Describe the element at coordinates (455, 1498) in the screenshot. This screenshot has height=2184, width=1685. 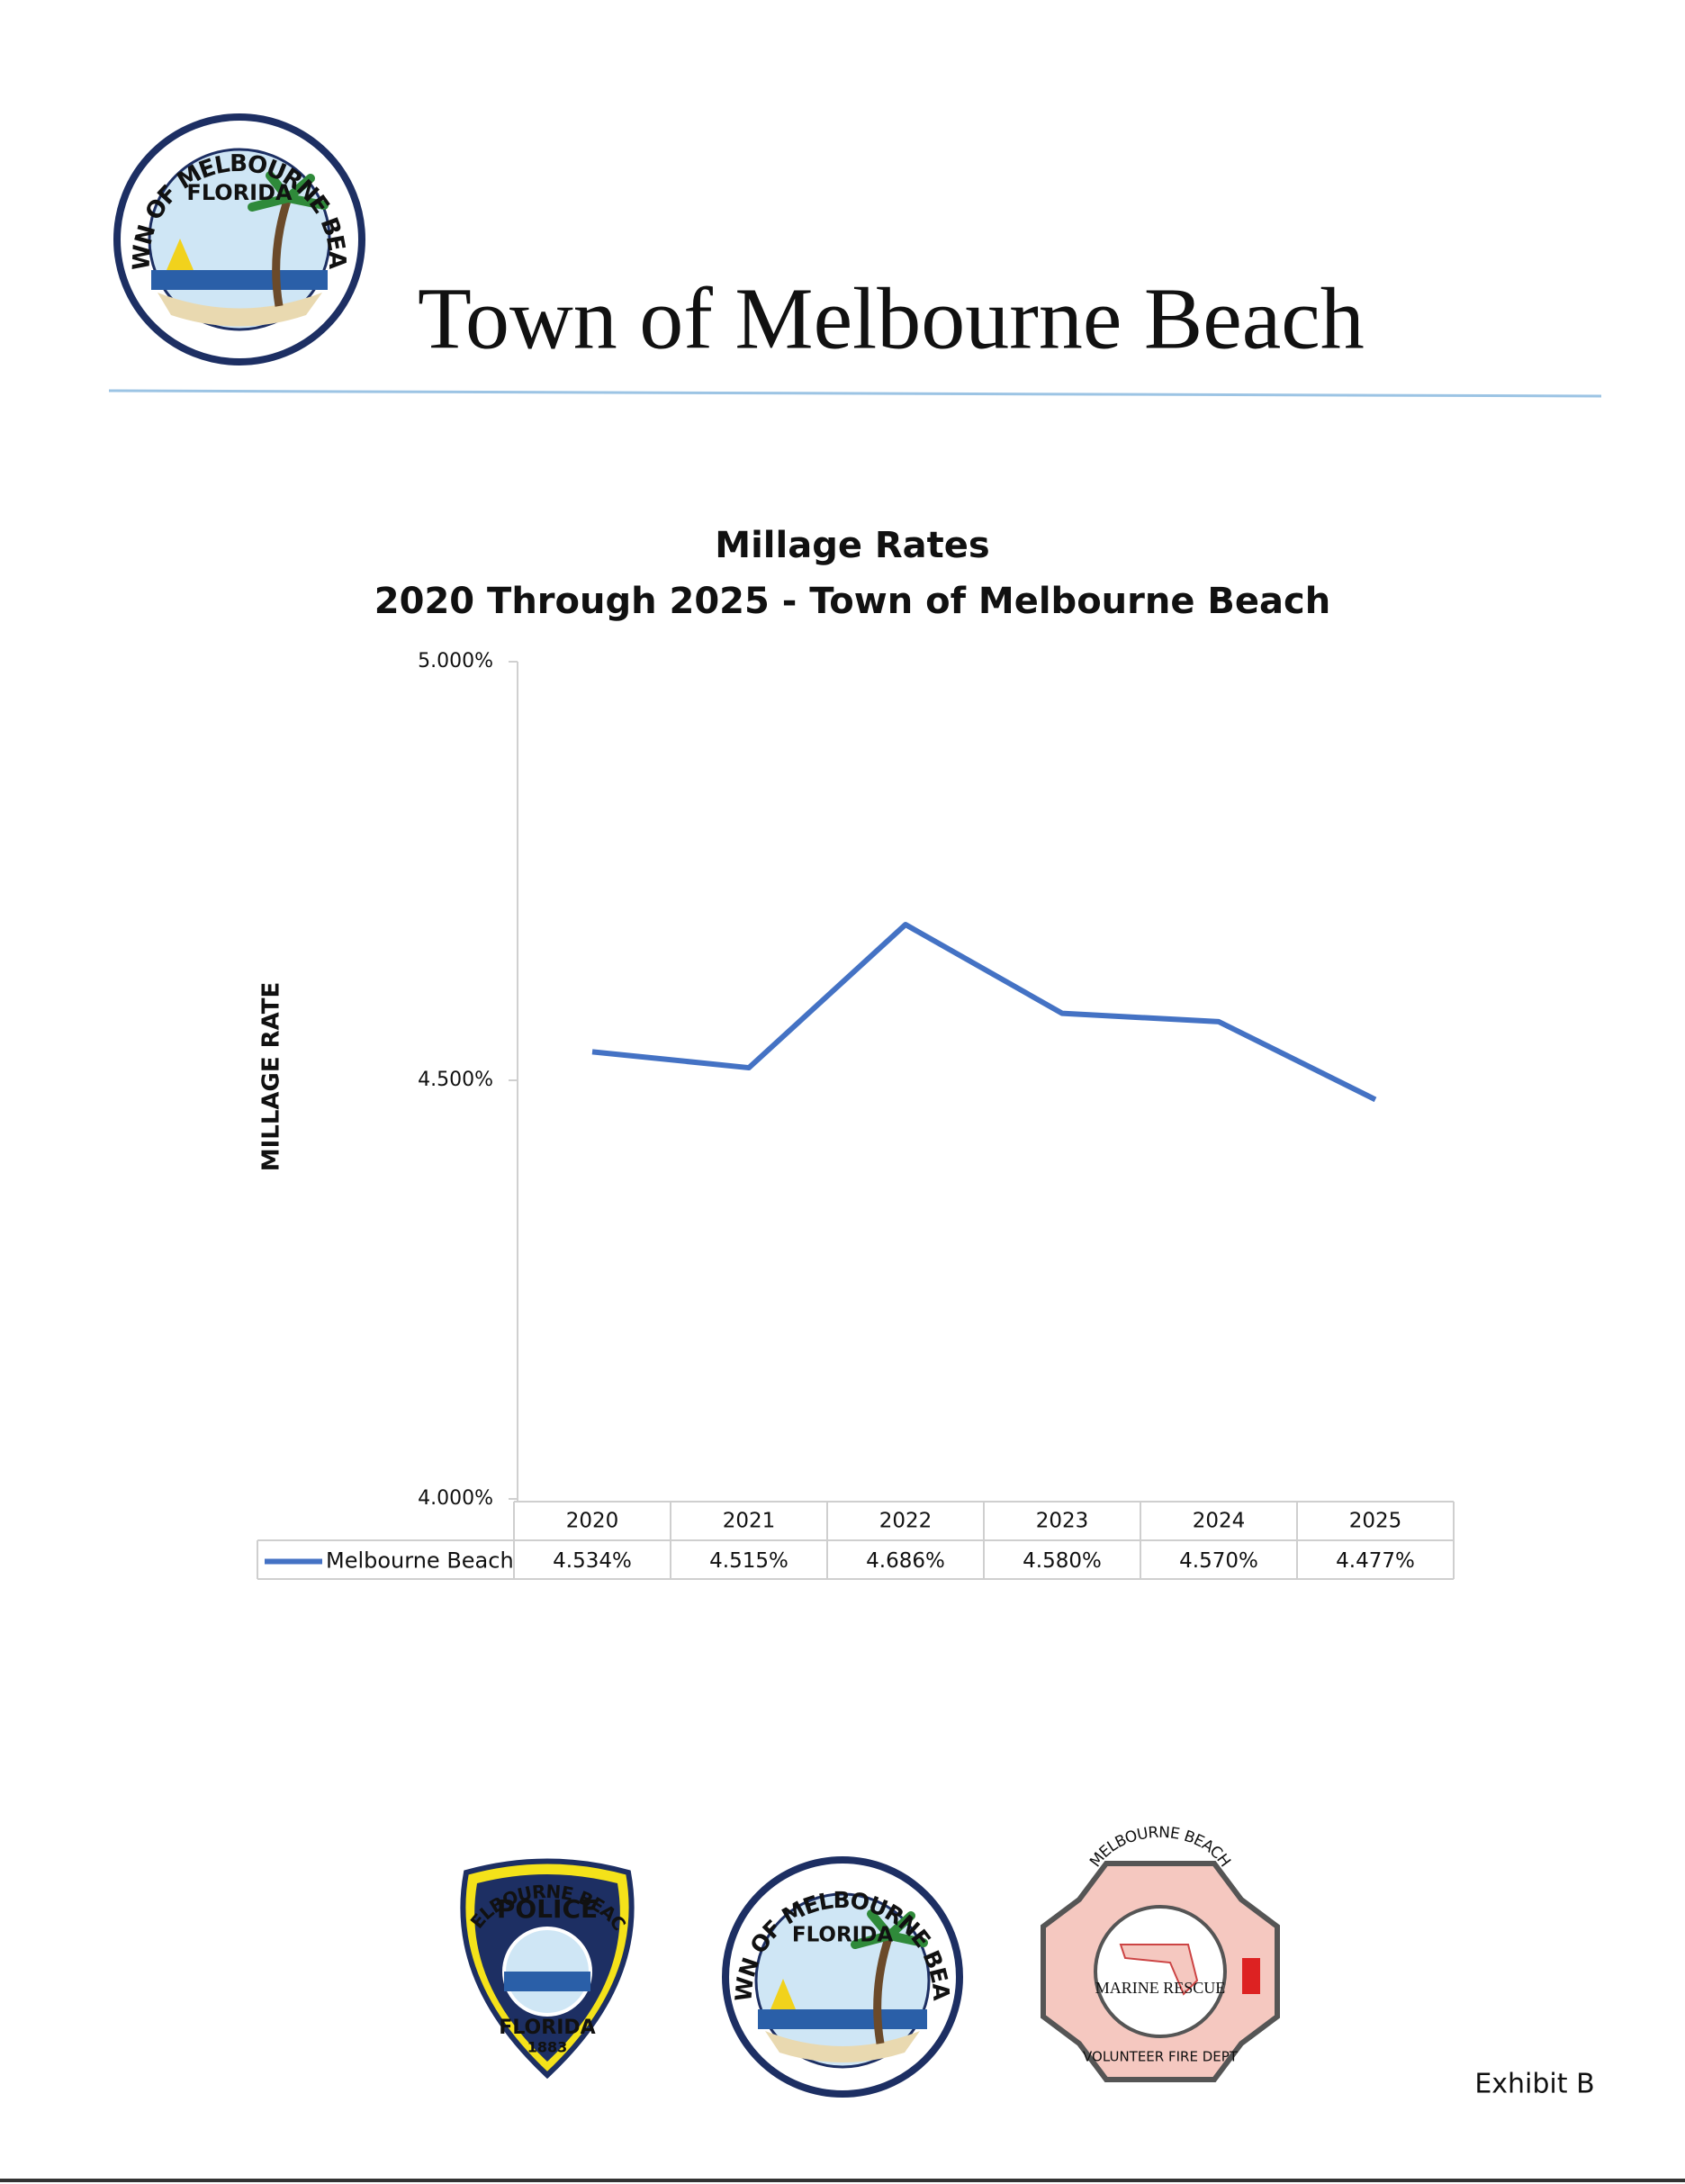
I see `y-tick-label: 4.000%` at that location.